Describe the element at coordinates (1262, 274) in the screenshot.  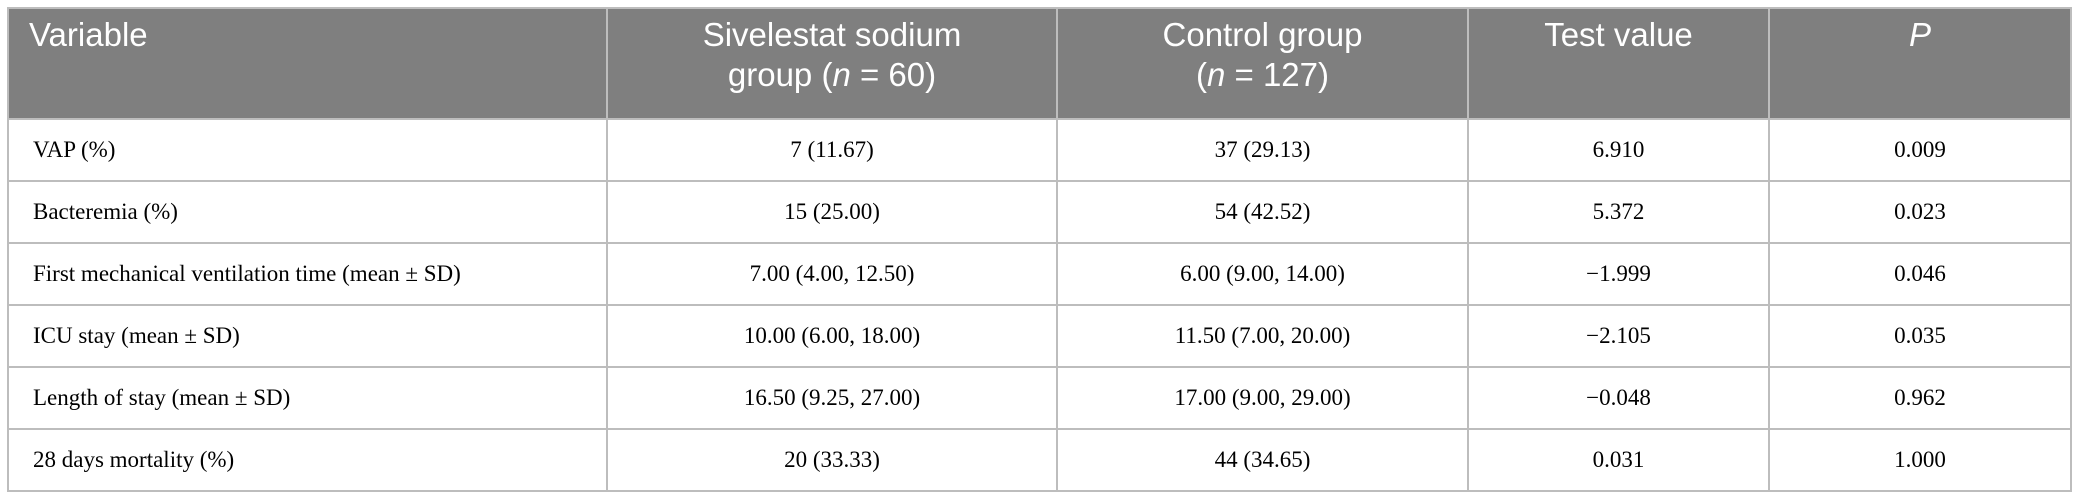
I see `table-cell: 6.00 (9.00, 14.00)` at that location.